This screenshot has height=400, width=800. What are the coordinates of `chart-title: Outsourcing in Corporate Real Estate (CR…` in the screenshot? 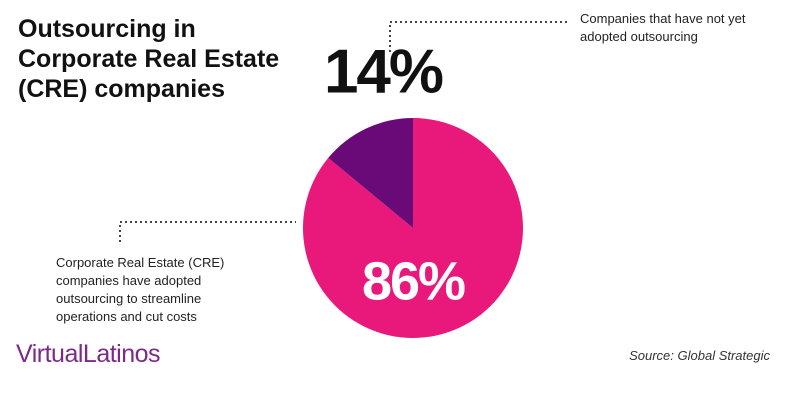 It's located at (148, 59).